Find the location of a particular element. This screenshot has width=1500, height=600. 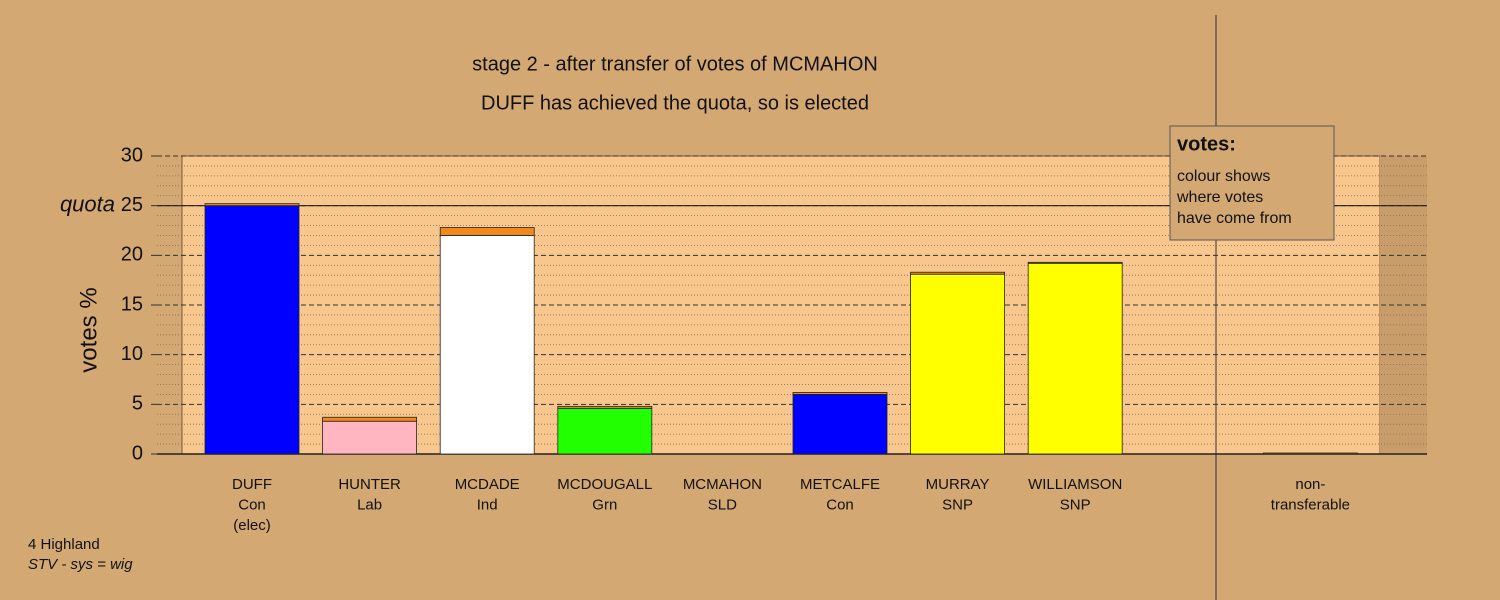

y-tick-label: 0 is located at coordinates (137, 453).